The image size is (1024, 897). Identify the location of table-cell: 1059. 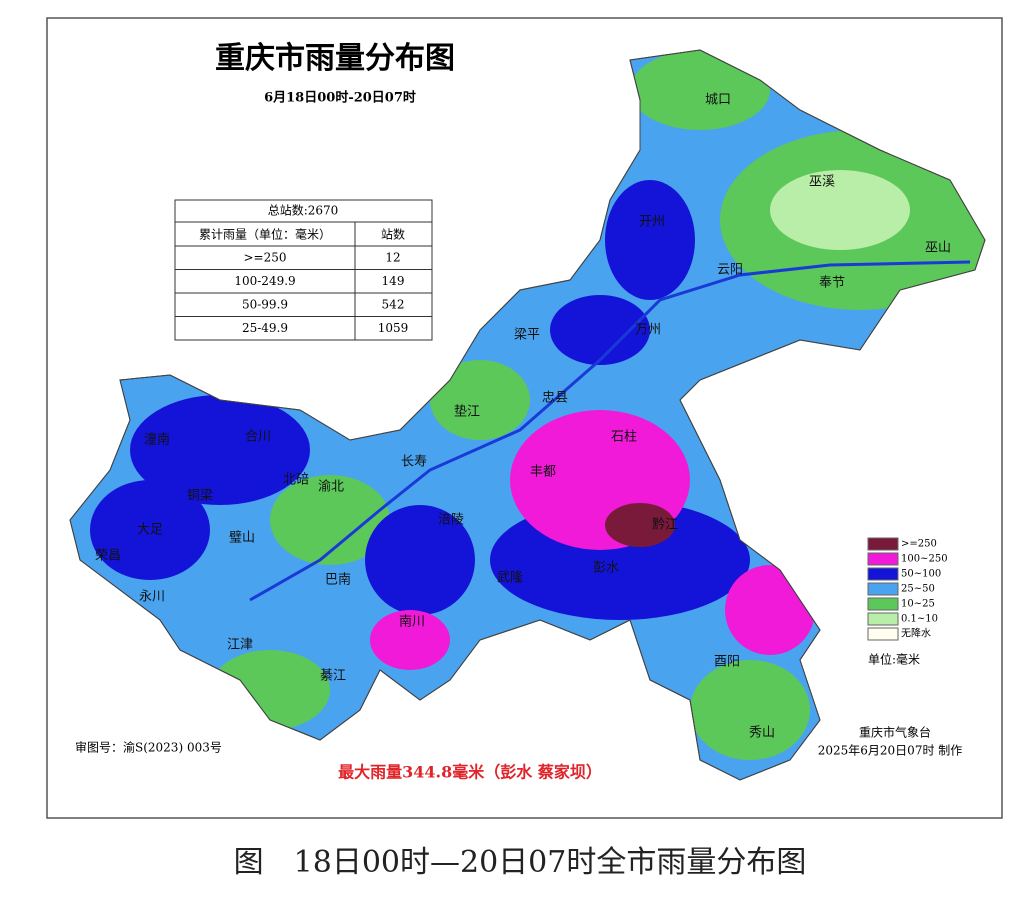
(393, 328).